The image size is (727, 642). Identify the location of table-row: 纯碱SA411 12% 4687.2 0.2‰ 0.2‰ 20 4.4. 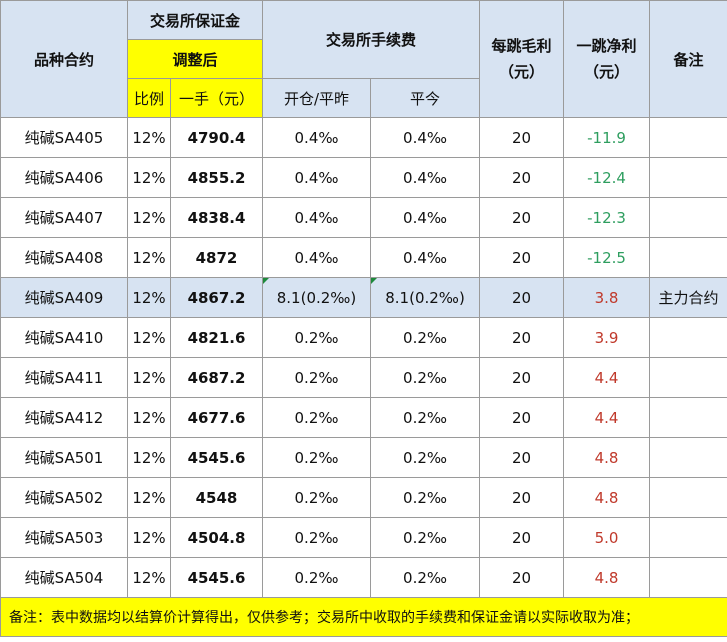
(363, 377).